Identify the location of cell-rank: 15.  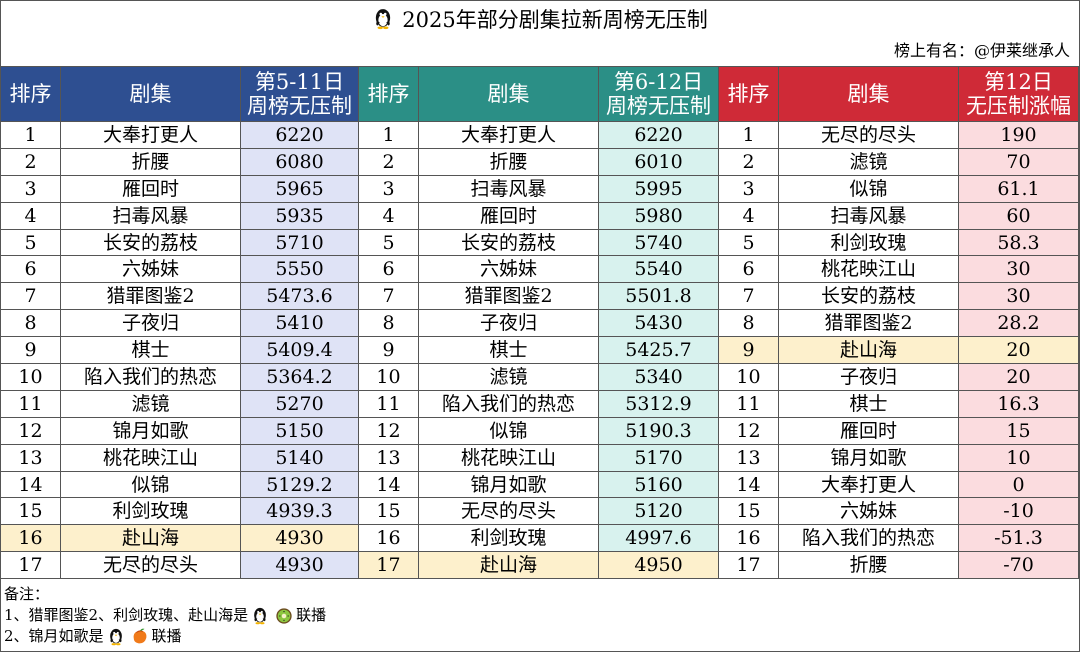
(748, 511).